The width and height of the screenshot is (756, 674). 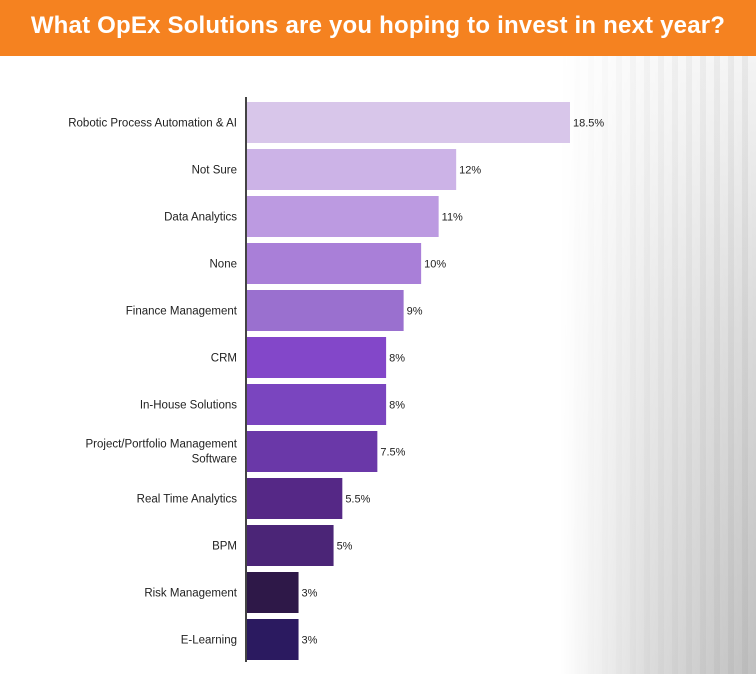 I want to click on data-label: 9%, so click(x=415, y=312).